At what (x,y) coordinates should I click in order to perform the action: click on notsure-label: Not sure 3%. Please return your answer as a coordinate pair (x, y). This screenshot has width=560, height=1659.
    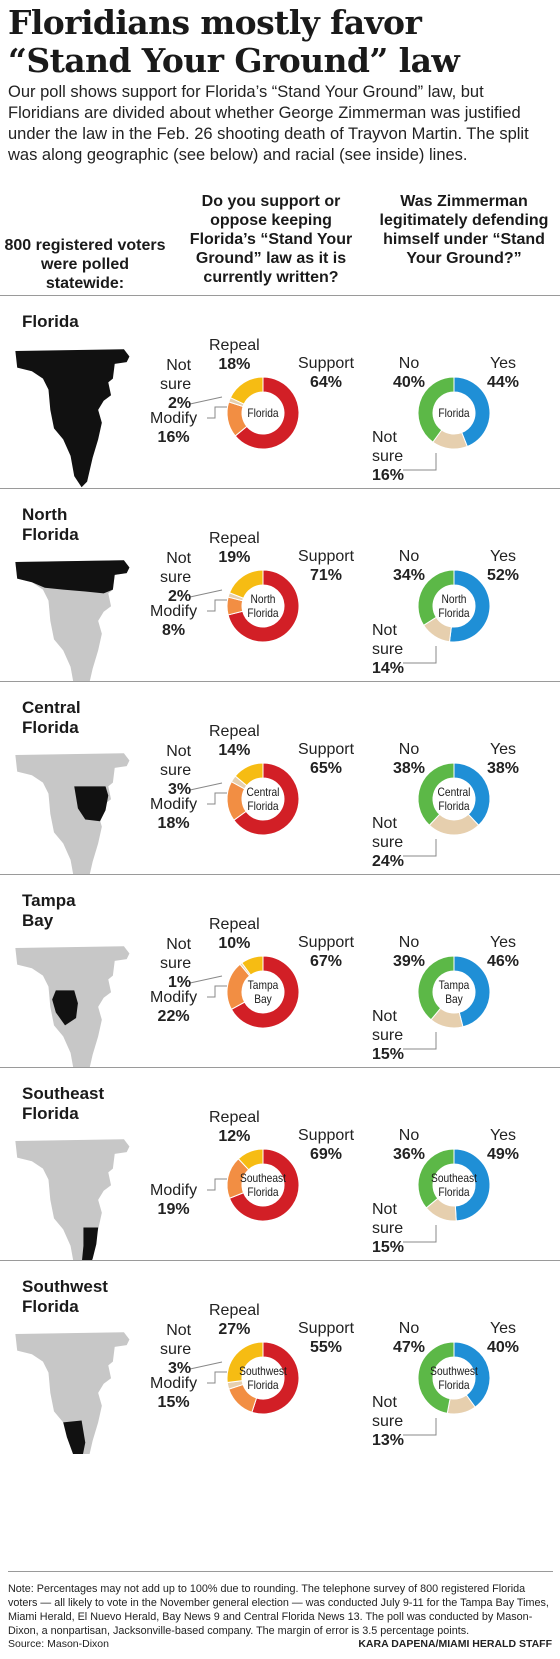
    Looking at the image, I should click on (176, 770).